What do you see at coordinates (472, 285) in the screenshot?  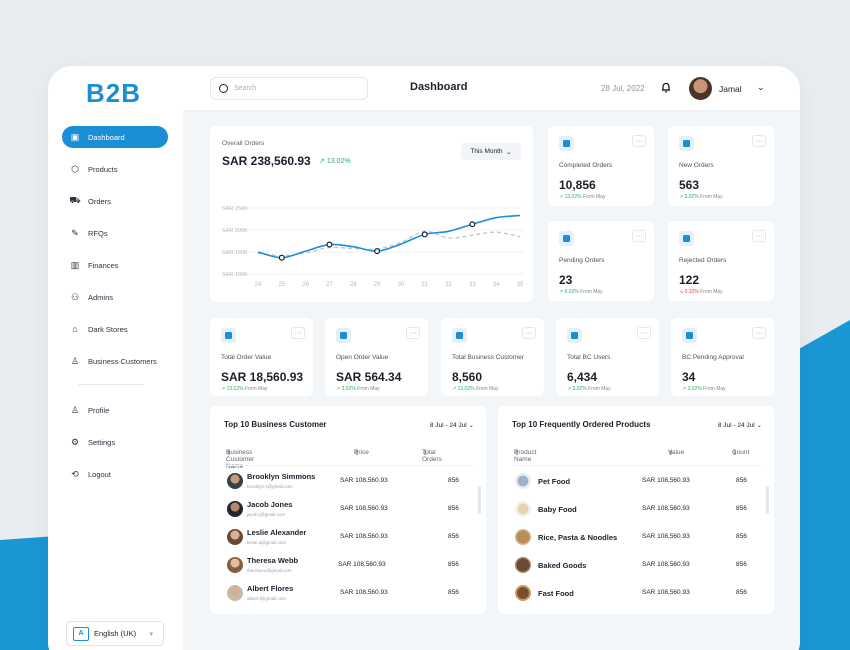 I see `x-tick-label: 33` at bounding box center [472, 285].